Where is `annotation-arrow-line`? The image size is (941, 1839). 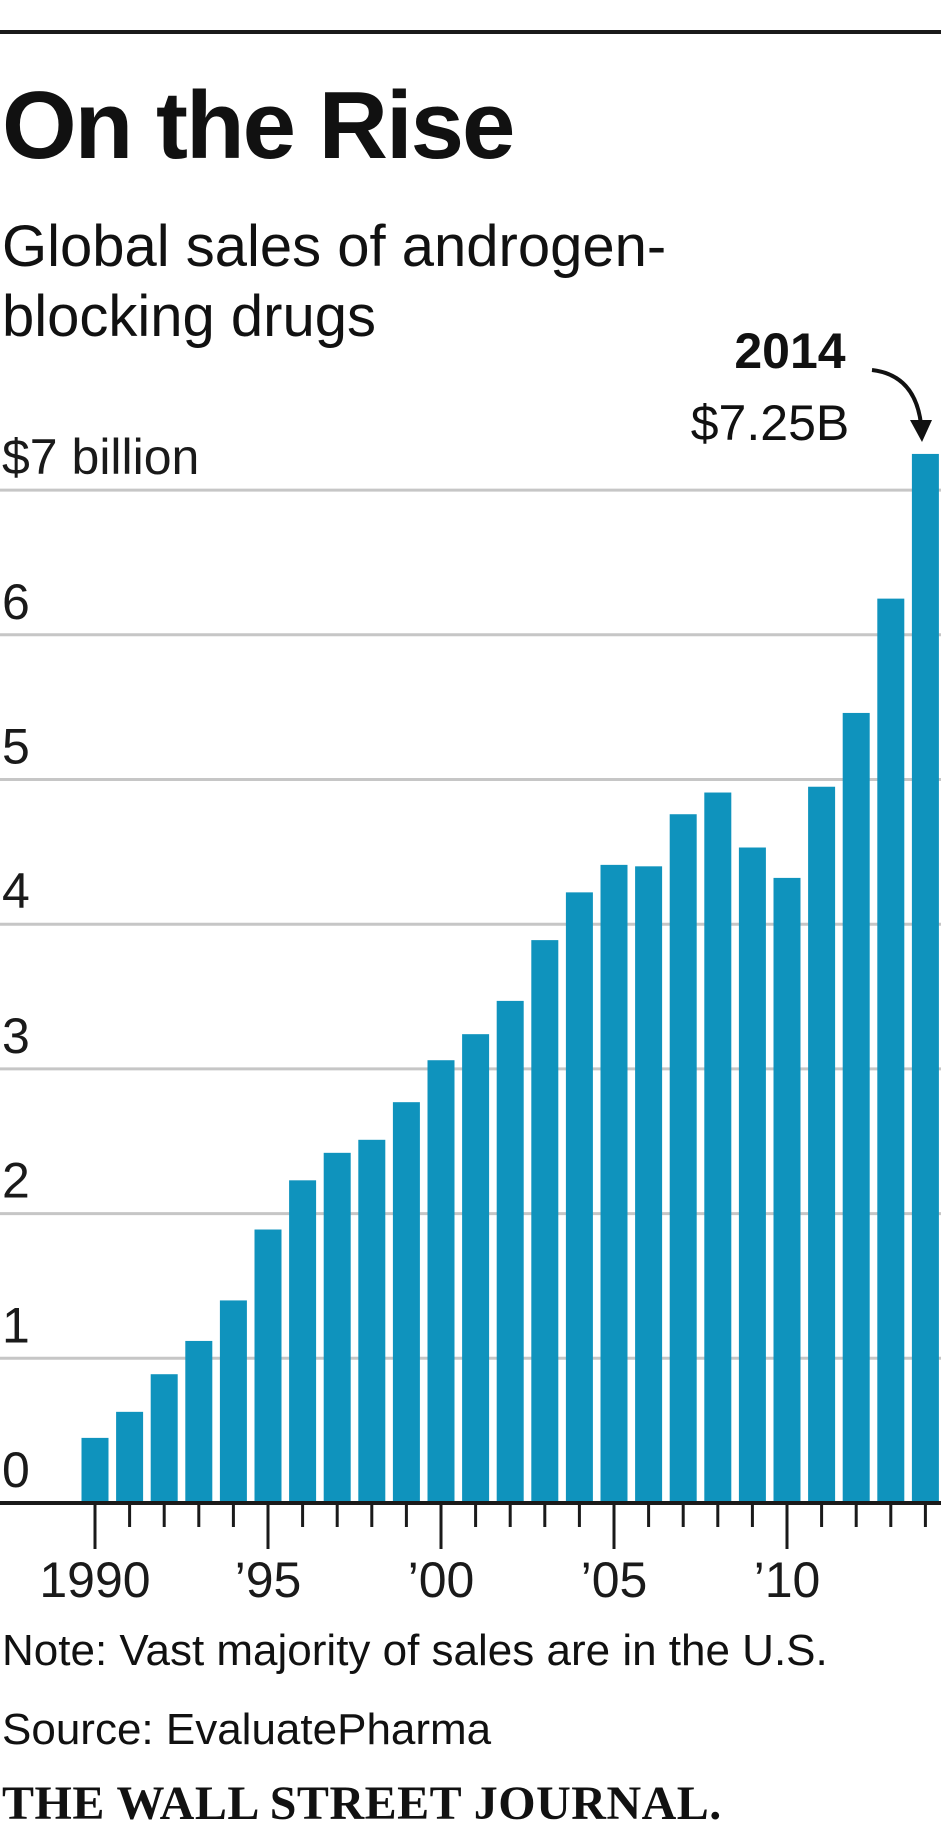 annotation-arrow-line is located at coordinates (897, 396).